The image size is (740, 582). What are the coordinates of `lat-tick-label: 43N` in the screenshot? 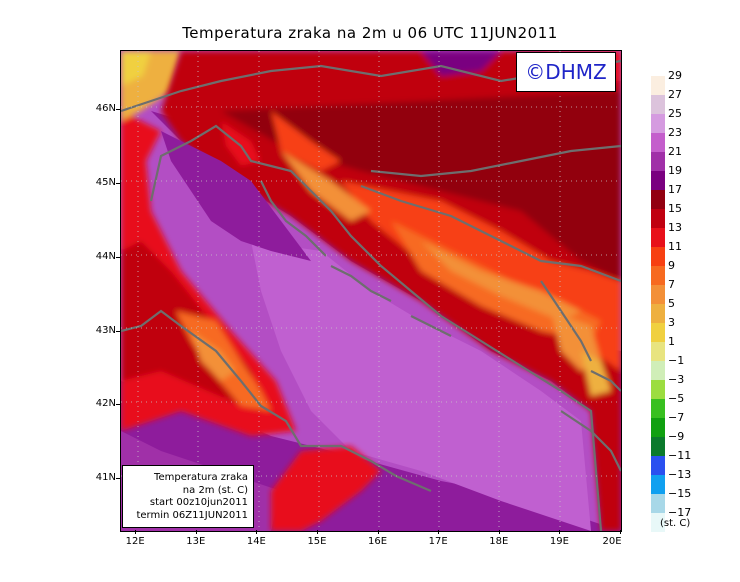 It's located at (105, 330).